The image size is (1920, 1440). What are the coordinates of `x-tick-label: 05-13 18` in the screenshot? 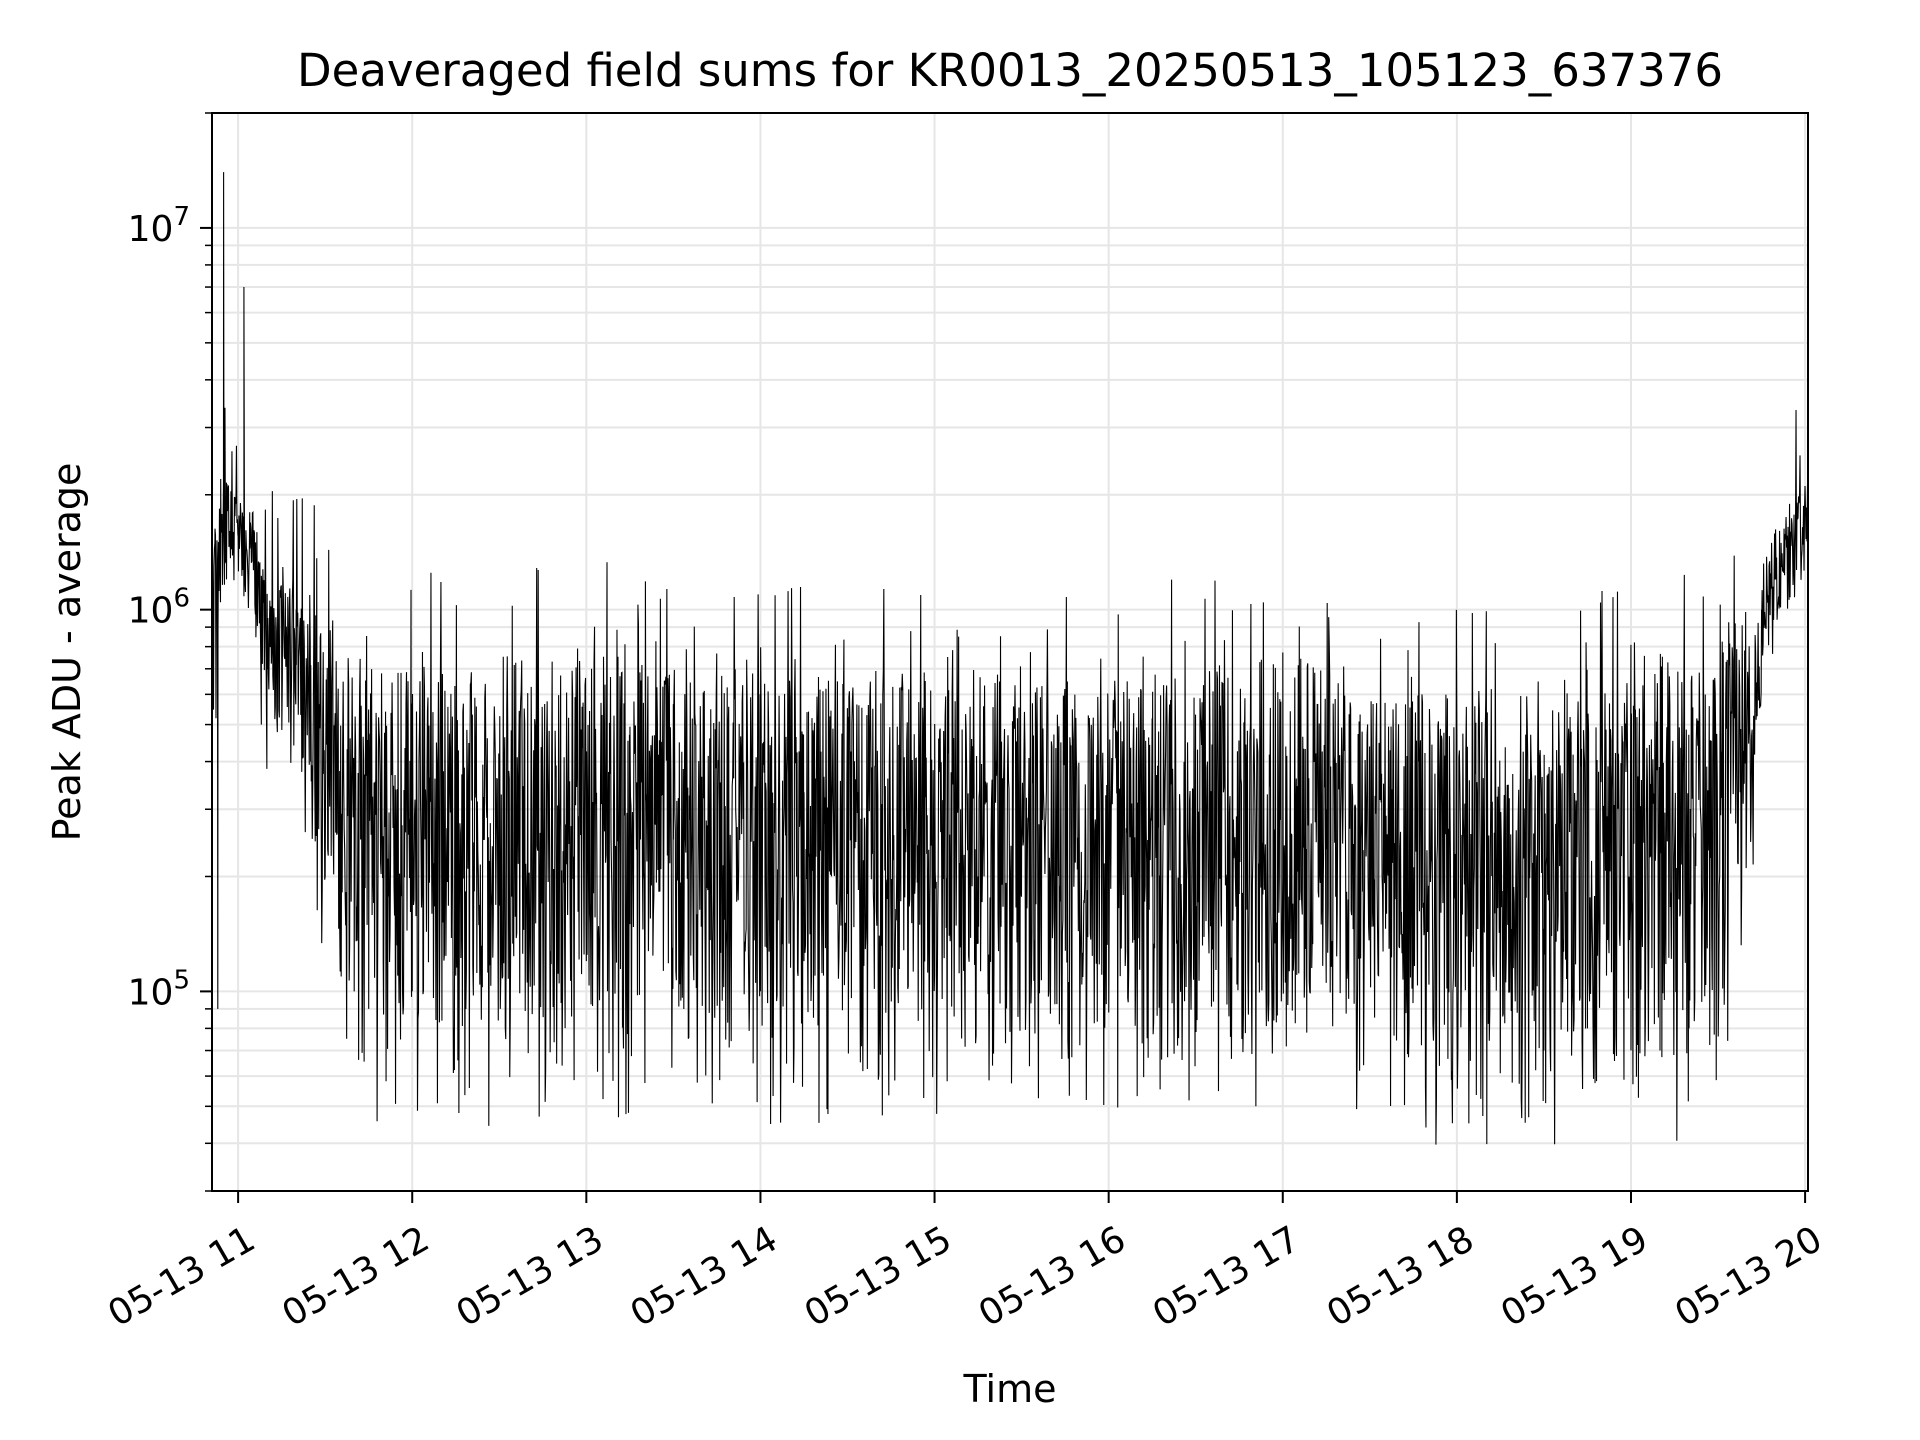 It's located at (1400, 1277).